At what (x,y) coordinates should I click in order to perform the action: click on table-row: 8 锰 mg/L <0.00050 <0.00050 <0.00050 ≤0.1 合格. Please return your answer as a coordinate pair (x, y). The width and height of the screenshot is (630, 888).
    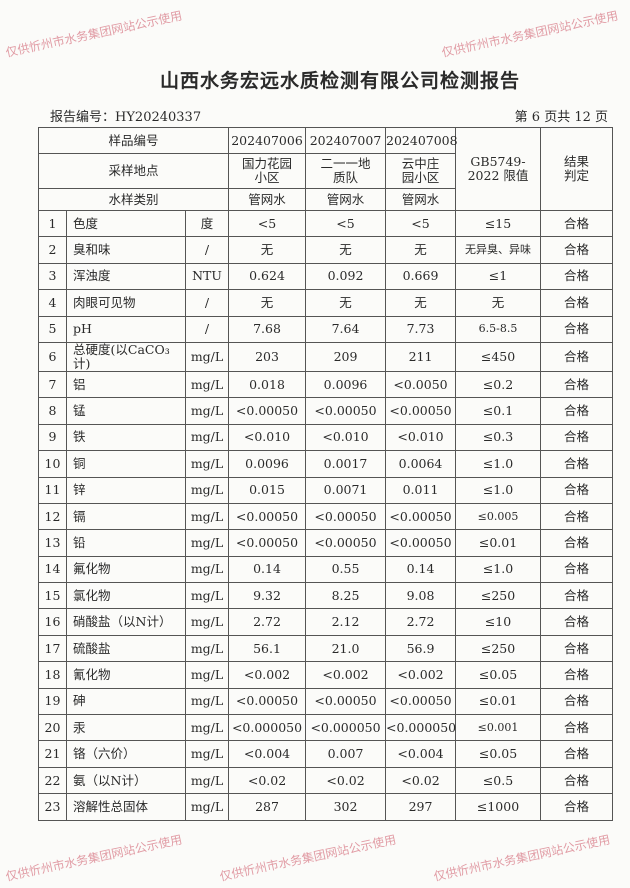
    Looking at the image, I should click on (326, 411).